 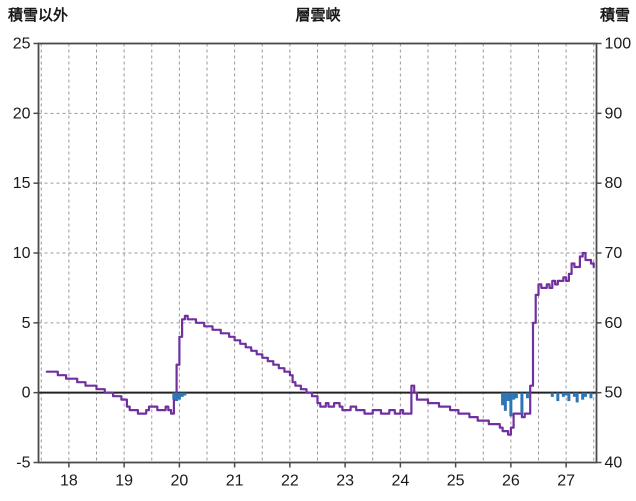 I want to click on x-tick-label: 25, so click(x=456, y=481).